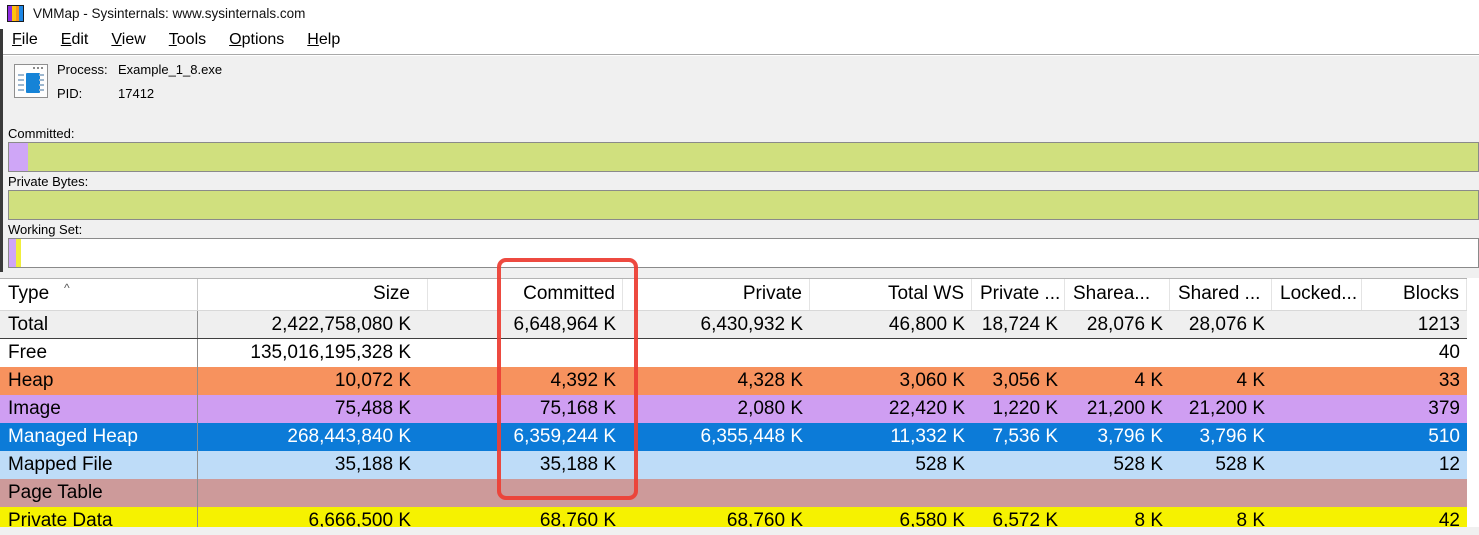 The width and height of the screenshot is (1479, 535). I want to click on column-header-type: Type ^, so click(99, 294).